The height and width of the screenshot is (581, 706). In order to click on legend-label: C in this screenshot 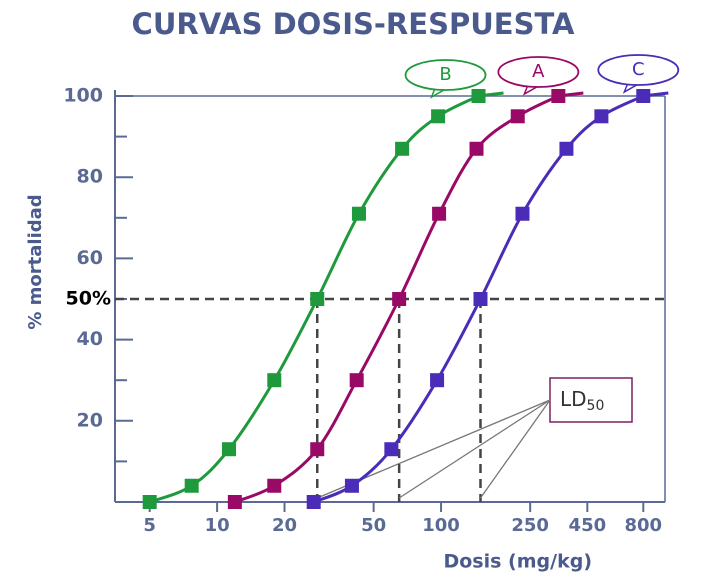, I will do `click(638, 69)`.